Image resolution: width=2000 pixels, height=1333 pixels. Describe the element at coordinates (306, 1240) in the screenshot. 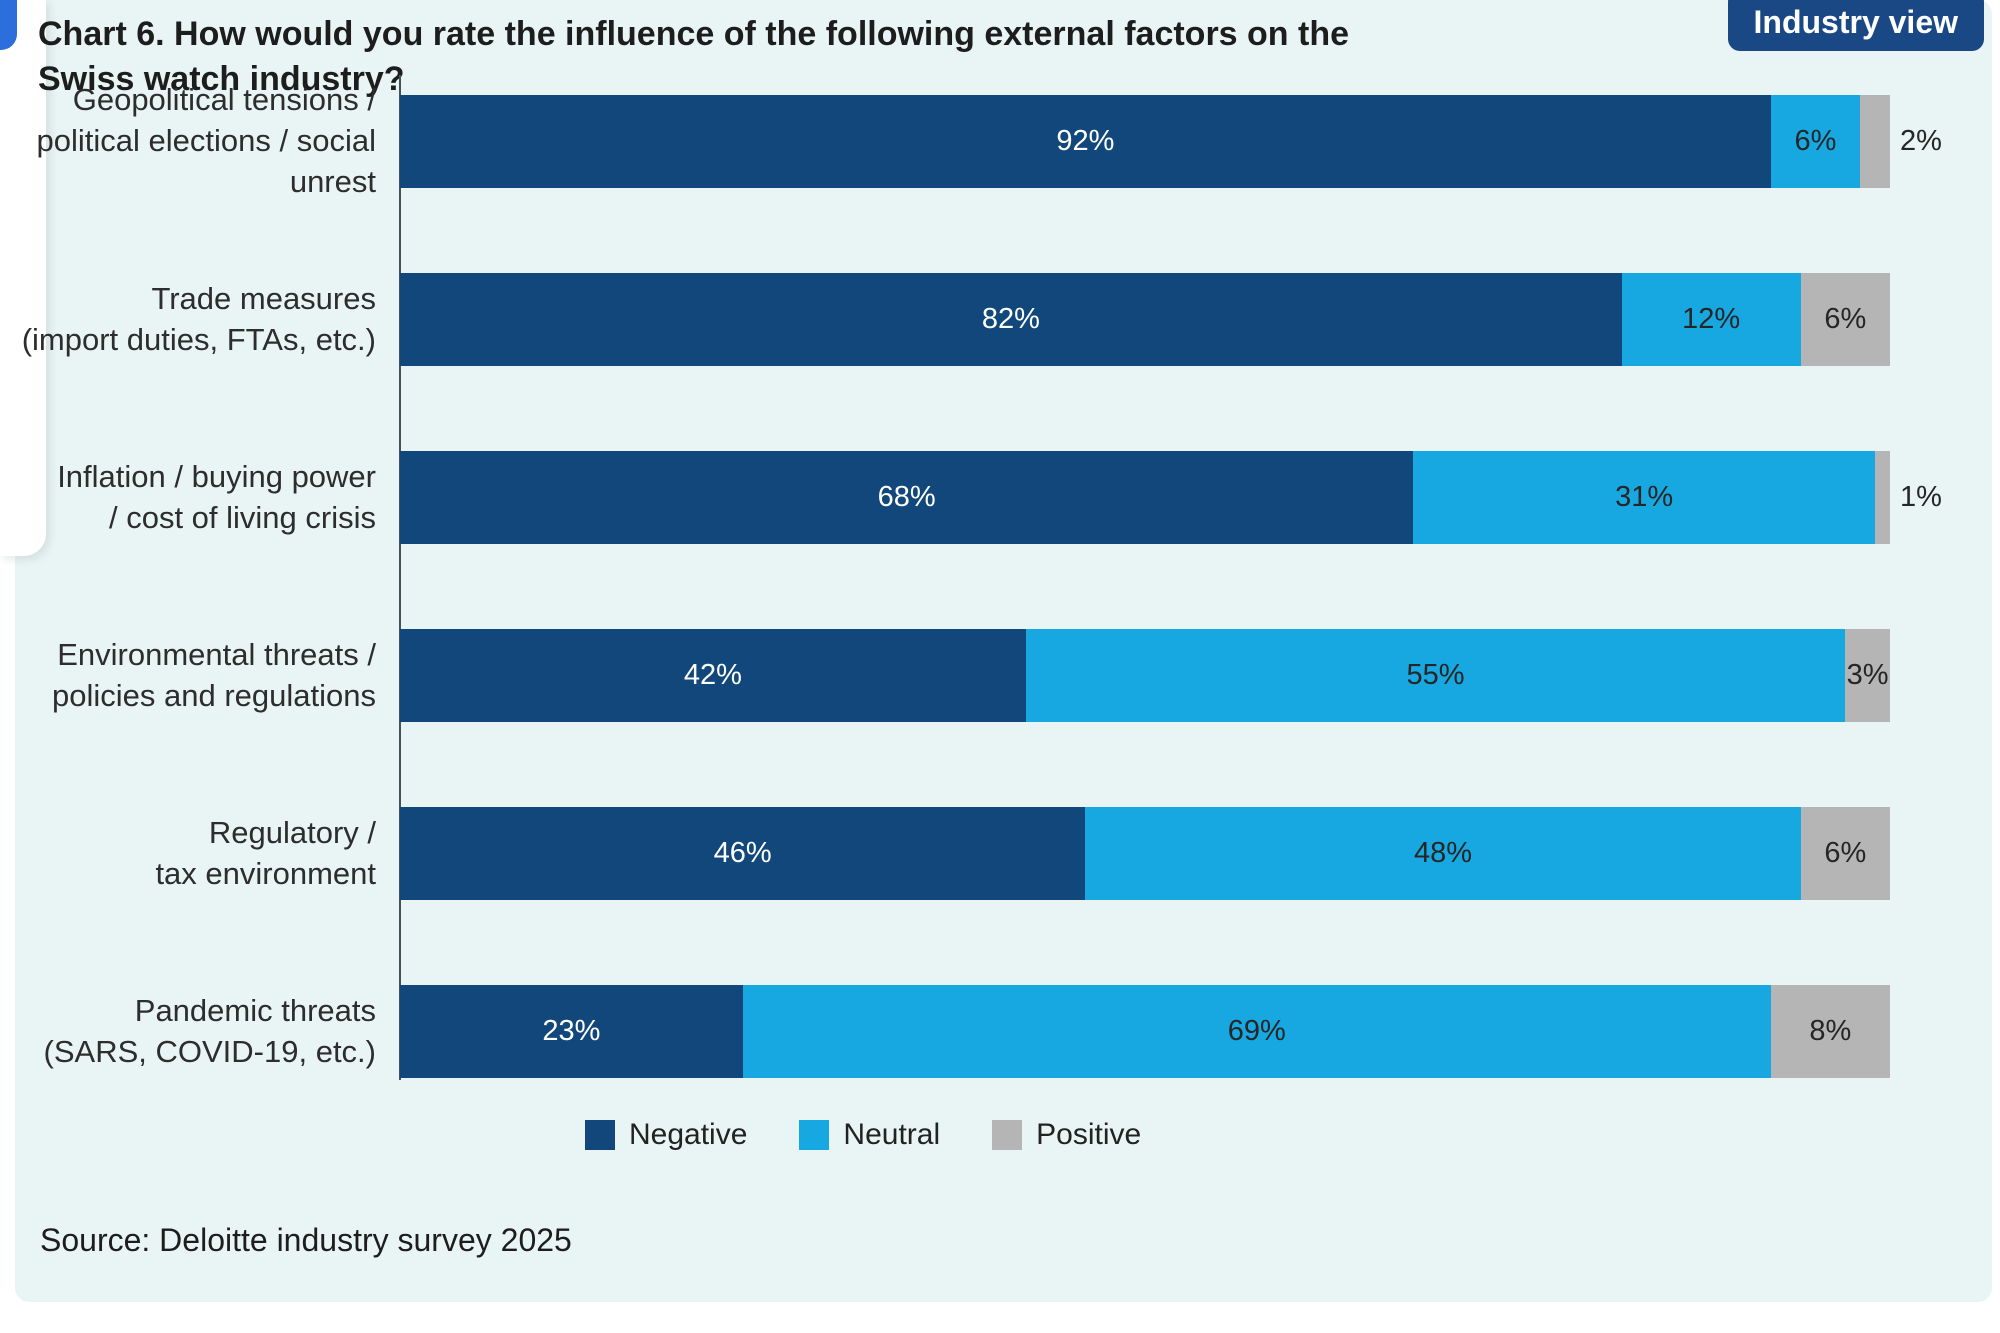

I see `source-note: Source: Deloitte industry survey 2025` at that location.